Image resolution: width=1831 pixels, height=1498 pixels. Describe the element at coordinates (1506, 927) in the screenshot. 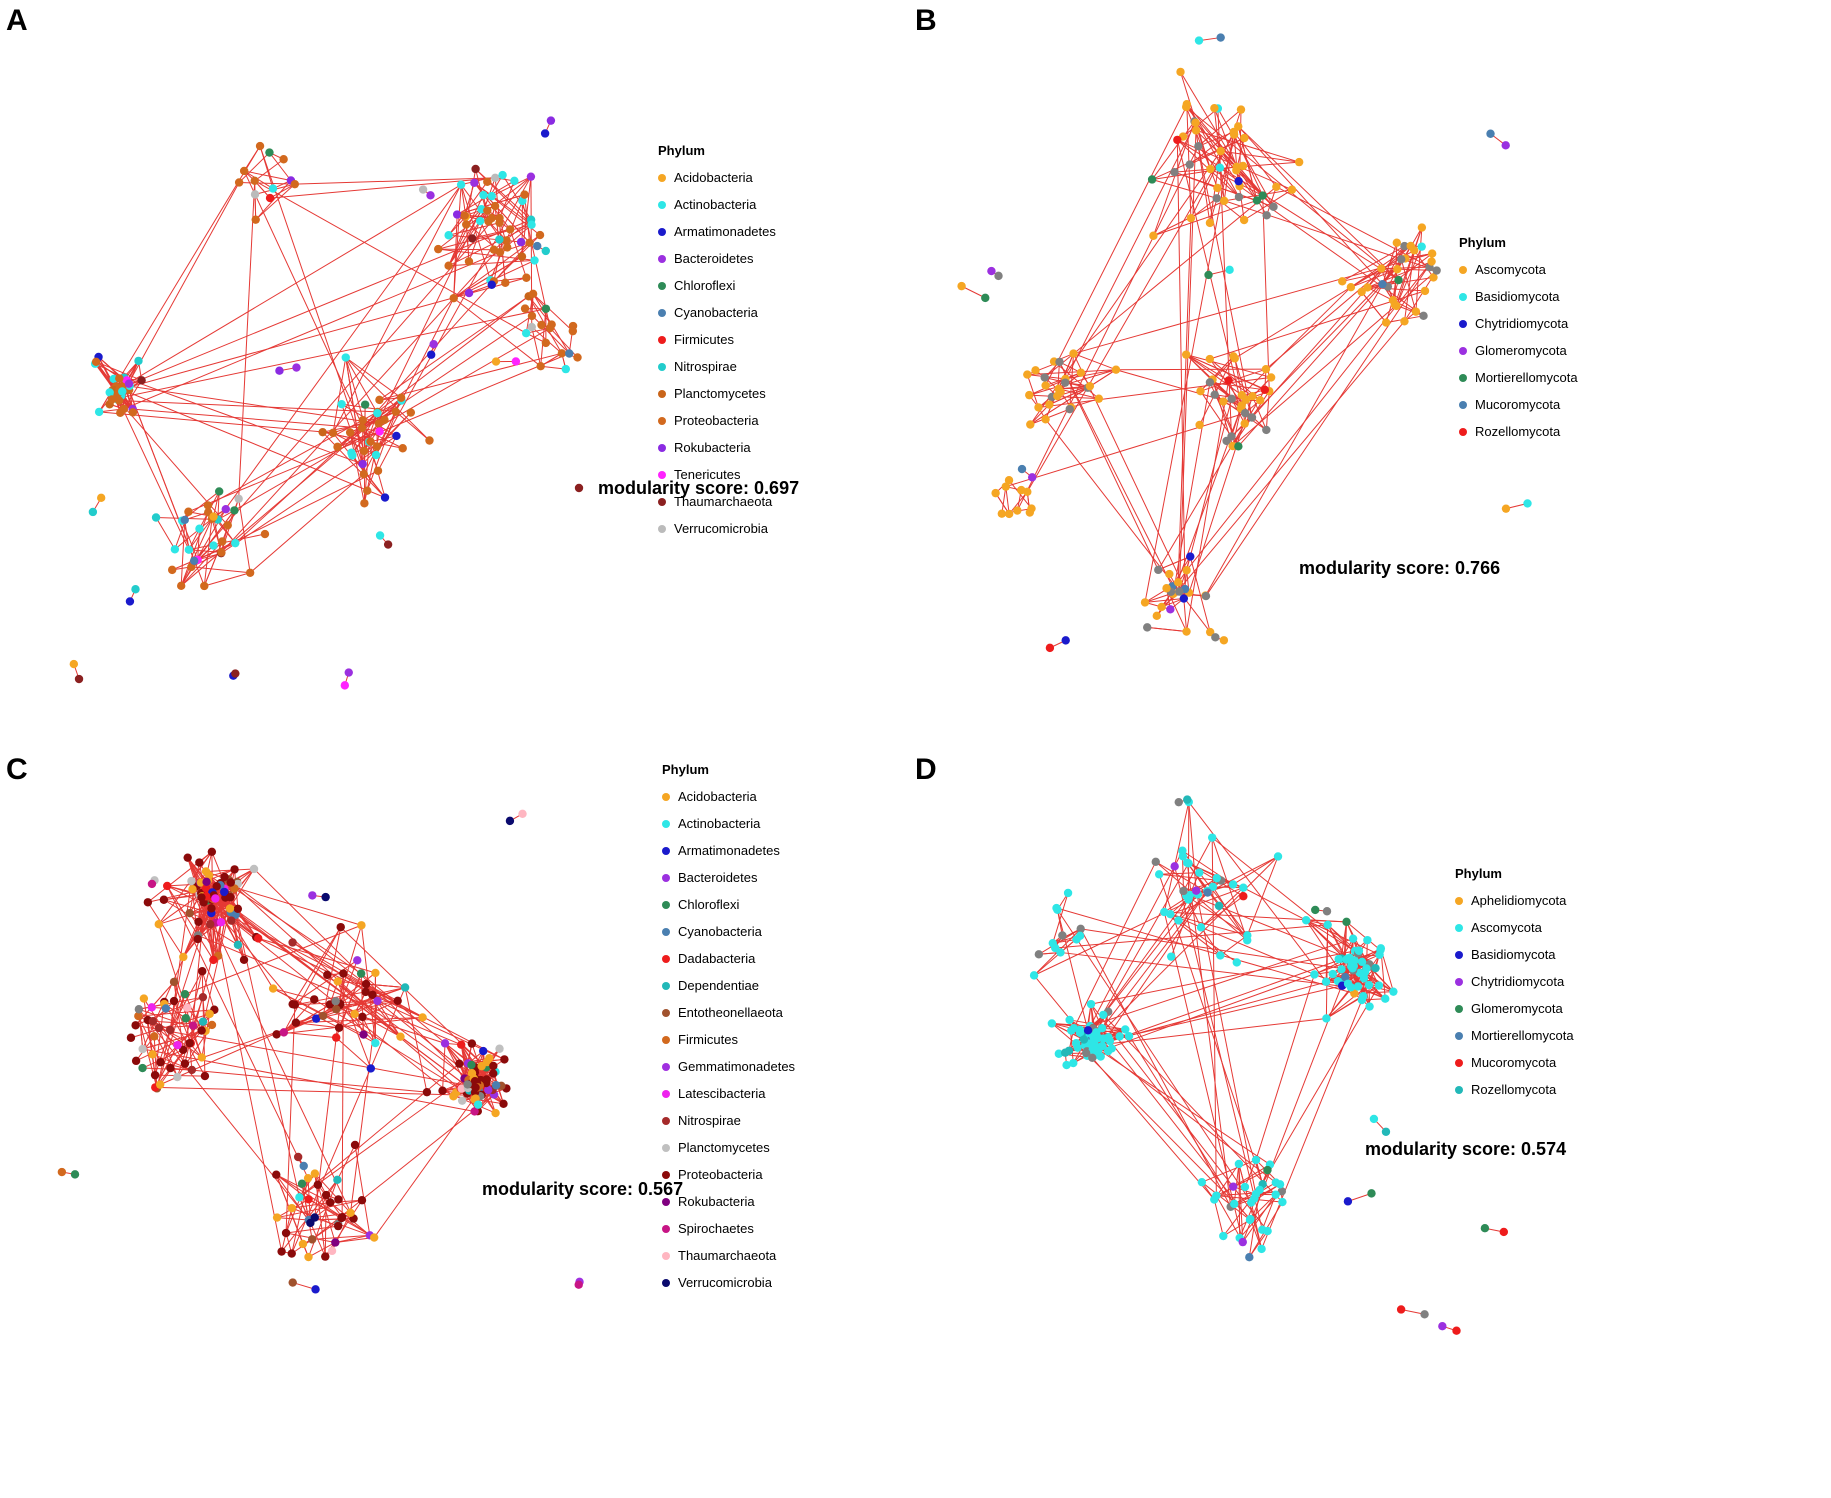

I see `legend-label: Ascomycota` at that location.